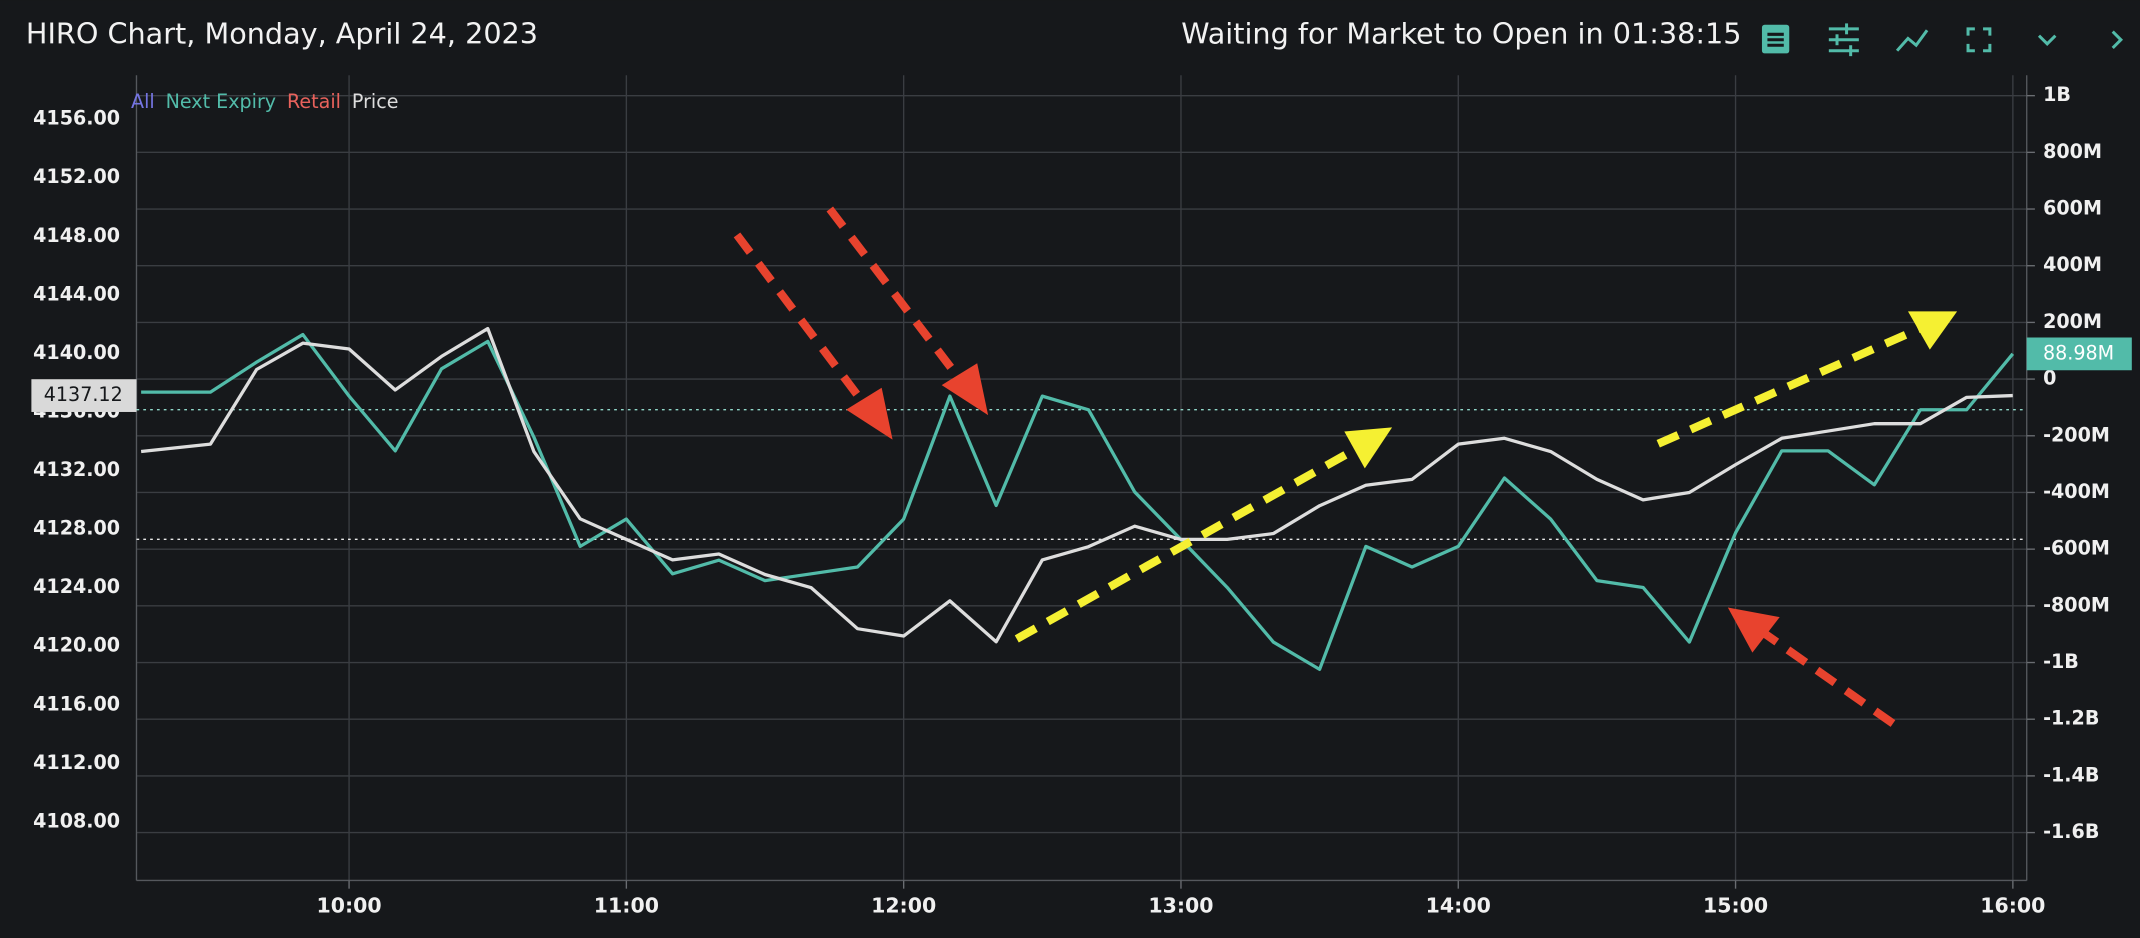 This screenshot has height=938, width=2140. I want to click on fullscreen-icon, so click(1979, 40).